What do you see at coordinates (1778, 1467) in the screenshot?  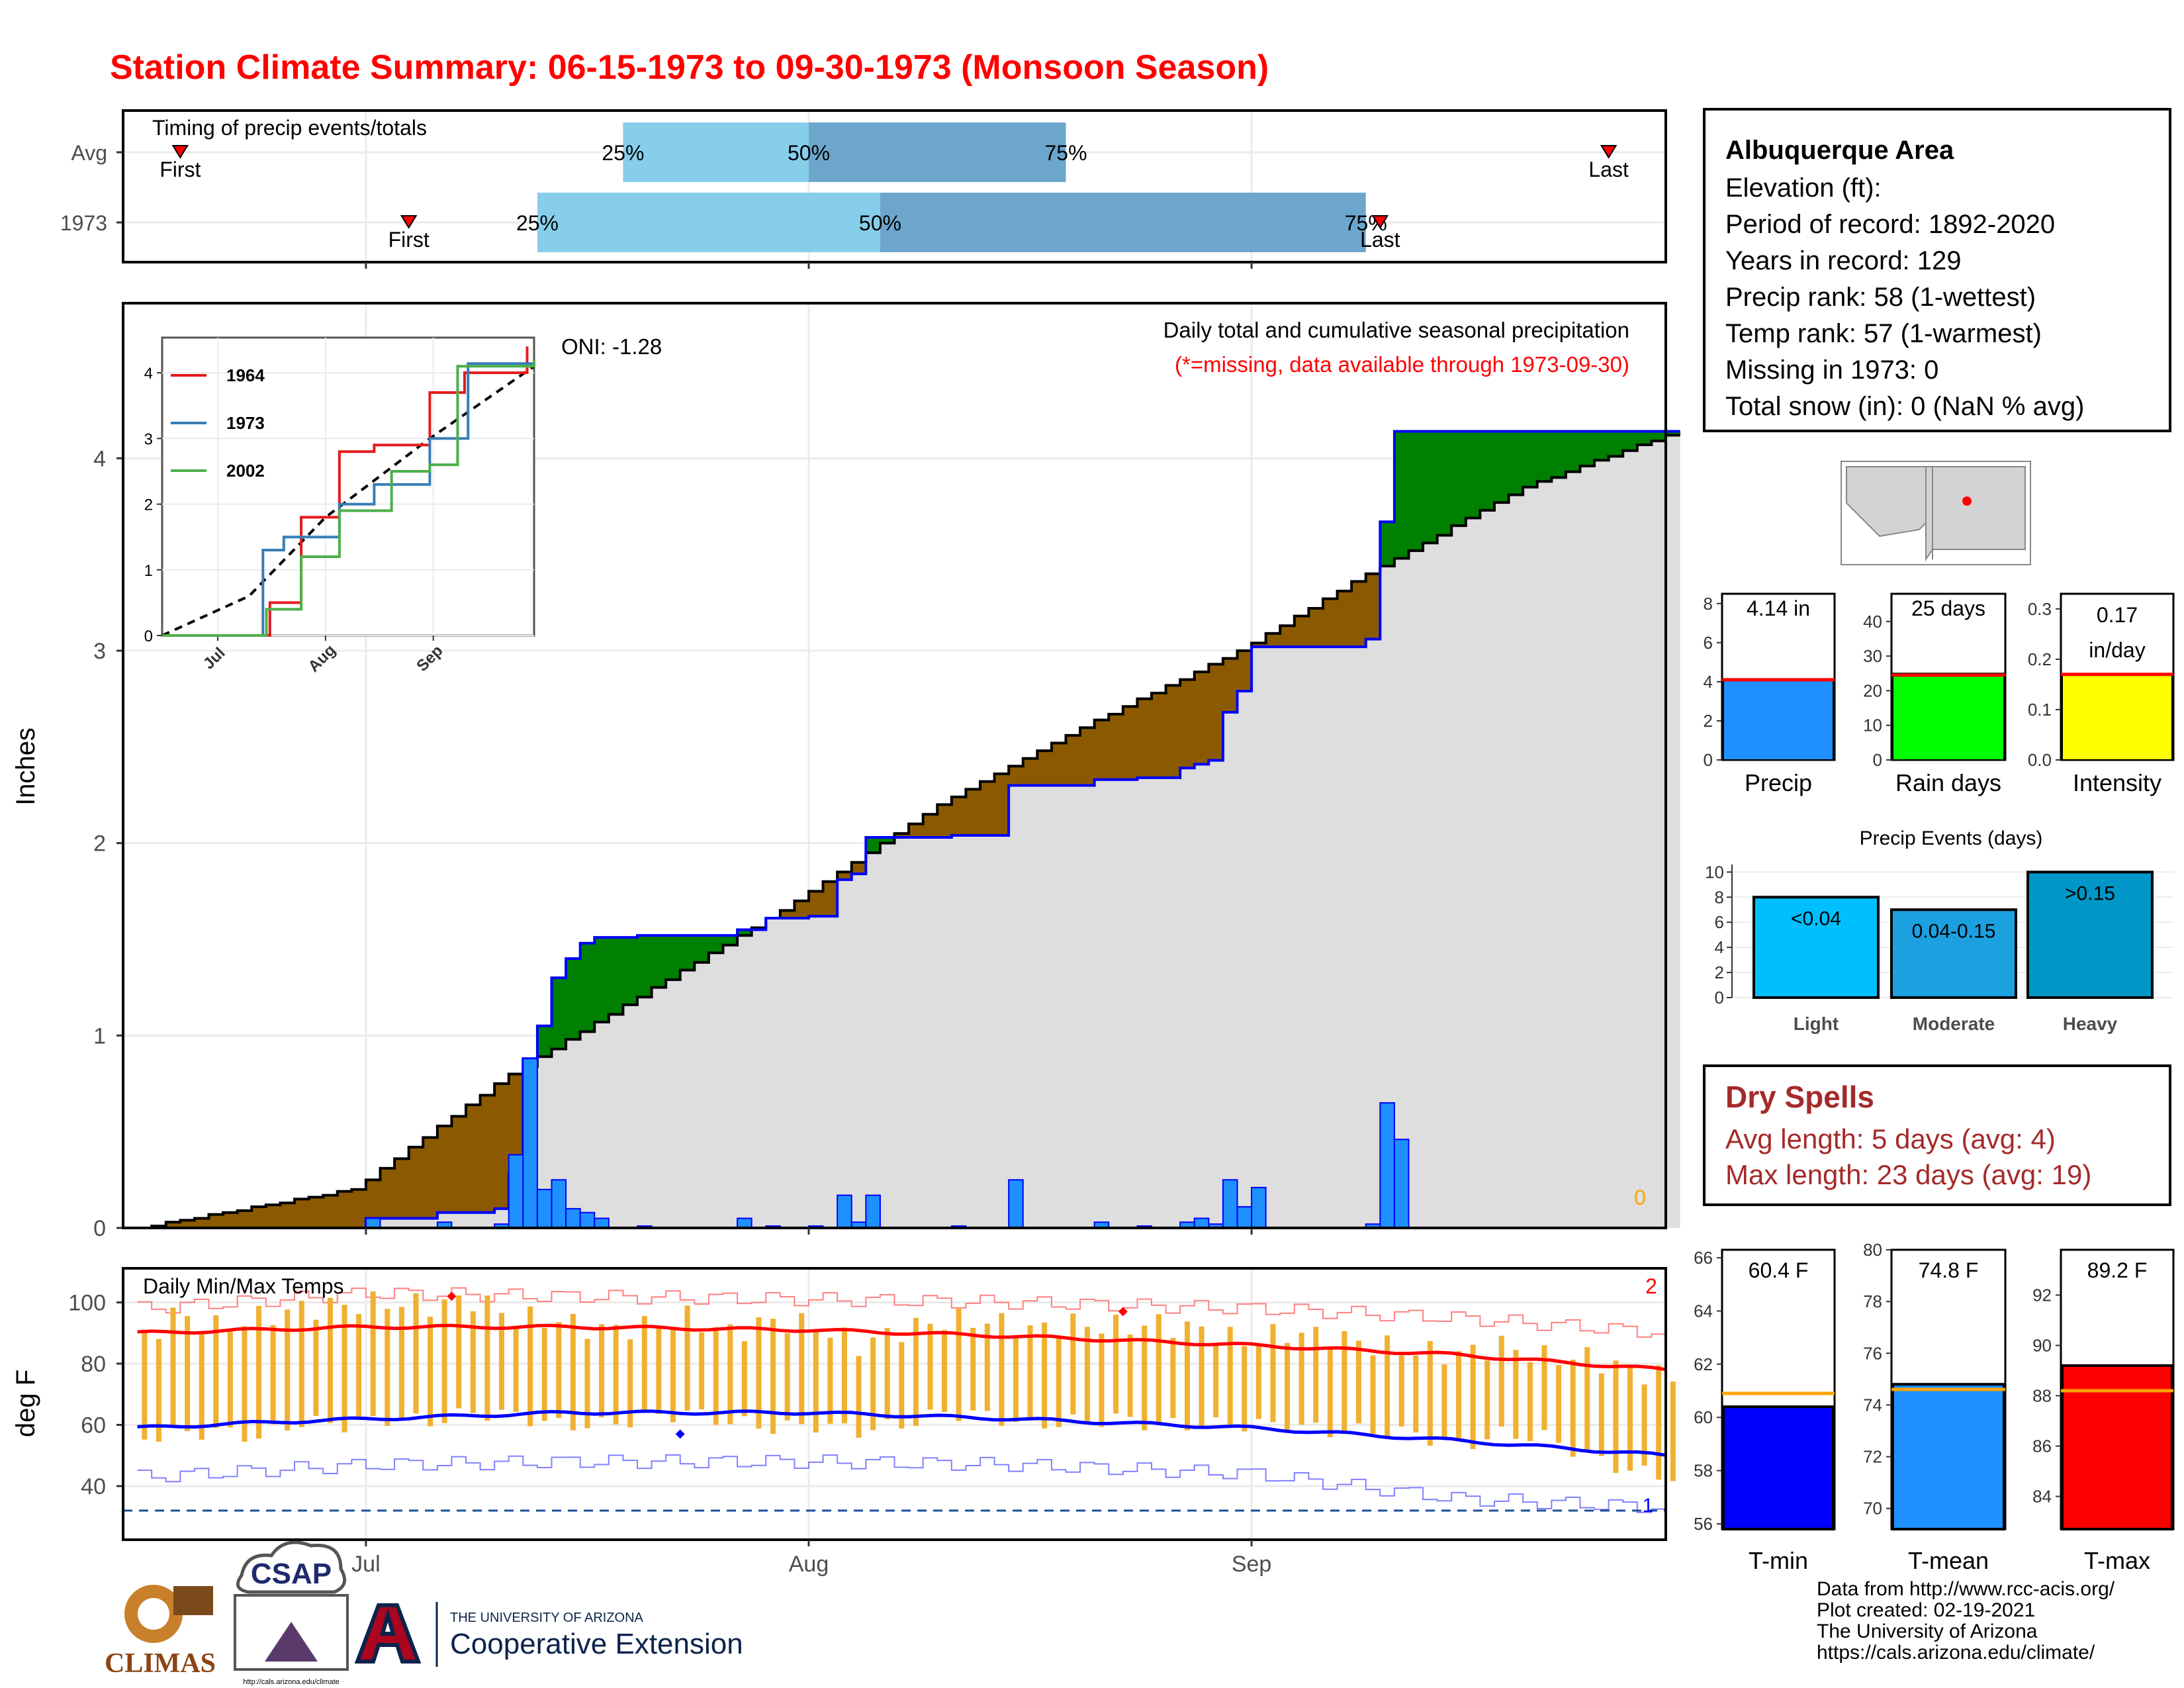 I see `temp-bar-t-min` at bounding box center [1778, 1467].